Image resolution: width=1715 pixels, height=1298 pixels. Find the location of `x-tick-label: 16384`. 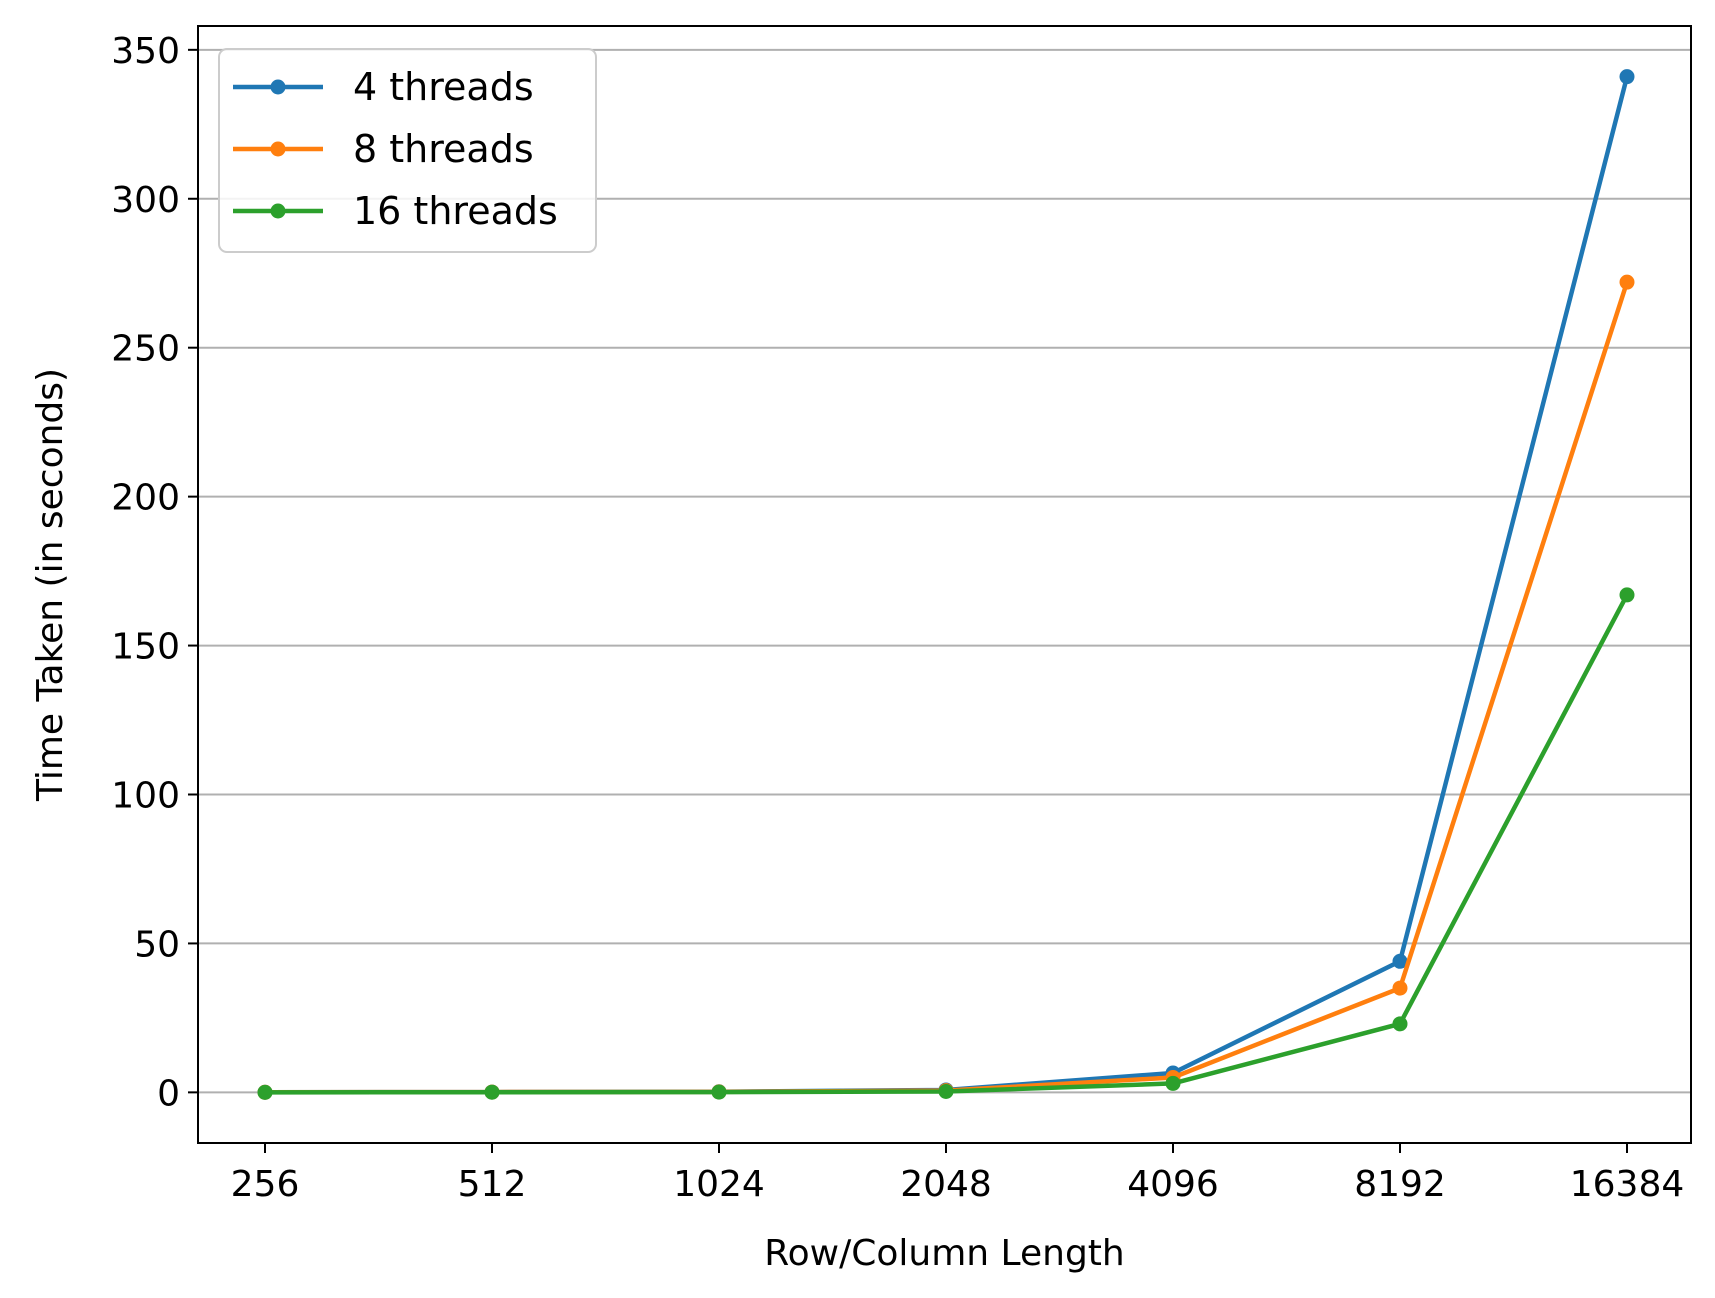

x-tick-label: 16384 is located at coordinates (1627, 1184).